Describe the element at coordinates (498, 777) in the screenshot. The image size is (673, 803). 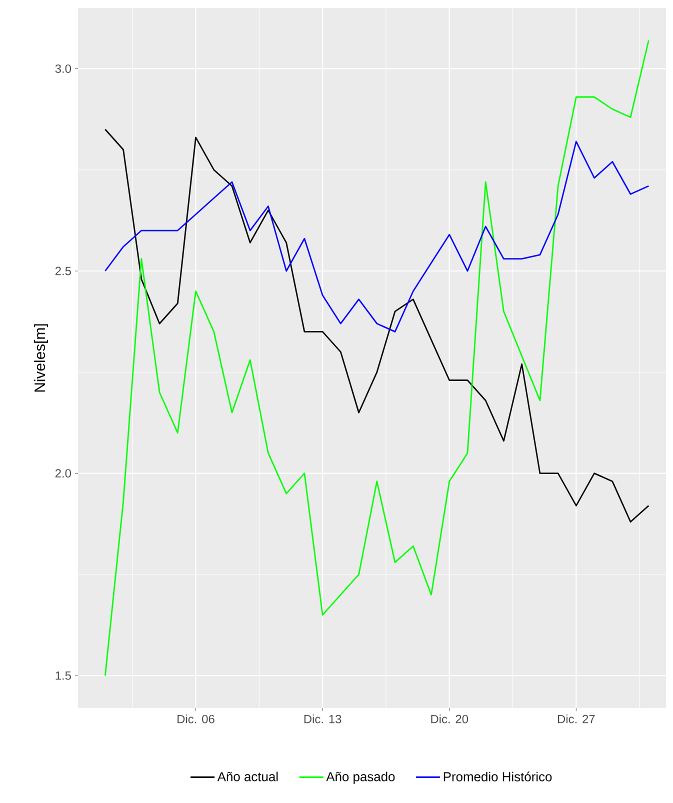
I see `legend-label: Promedio Histórico` at that location.